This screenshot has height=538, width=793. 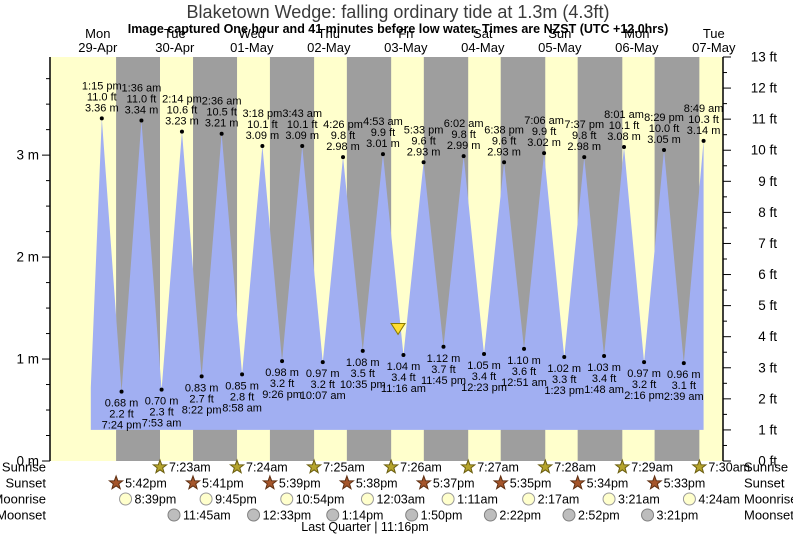 I want to click on moonrise-time: 9:45pm, so click(x=236, y=500).